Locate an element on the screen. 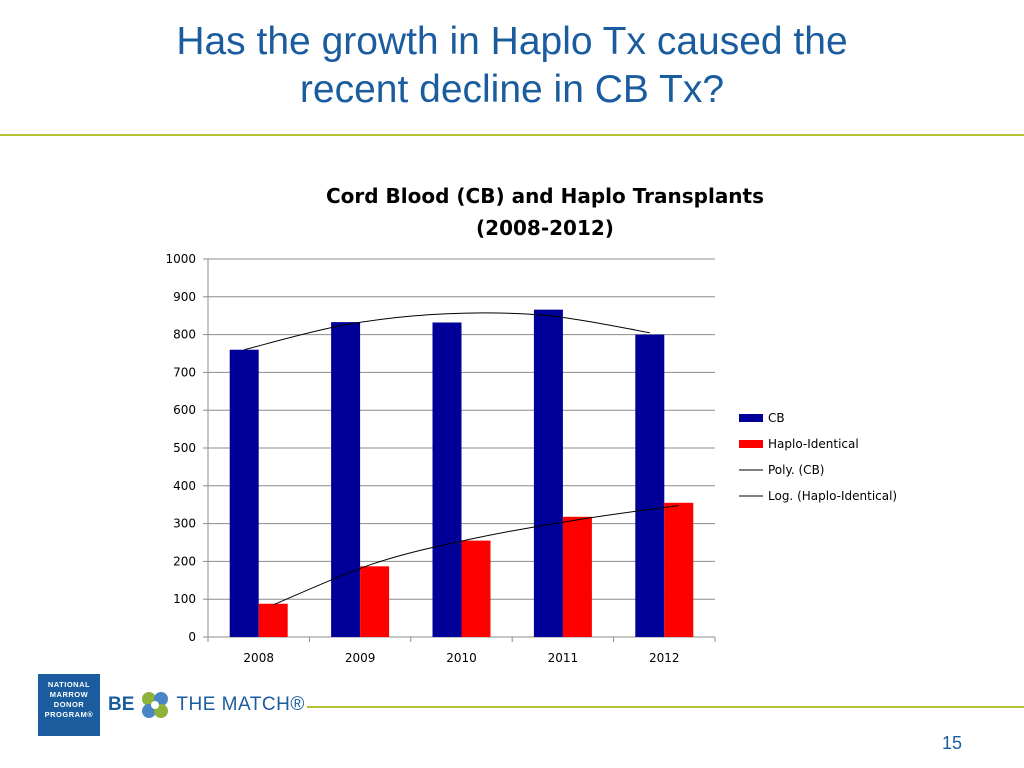  legend-log-haplo-label: Log. (Haplo-Identical) is located at coordinates (832, 496).